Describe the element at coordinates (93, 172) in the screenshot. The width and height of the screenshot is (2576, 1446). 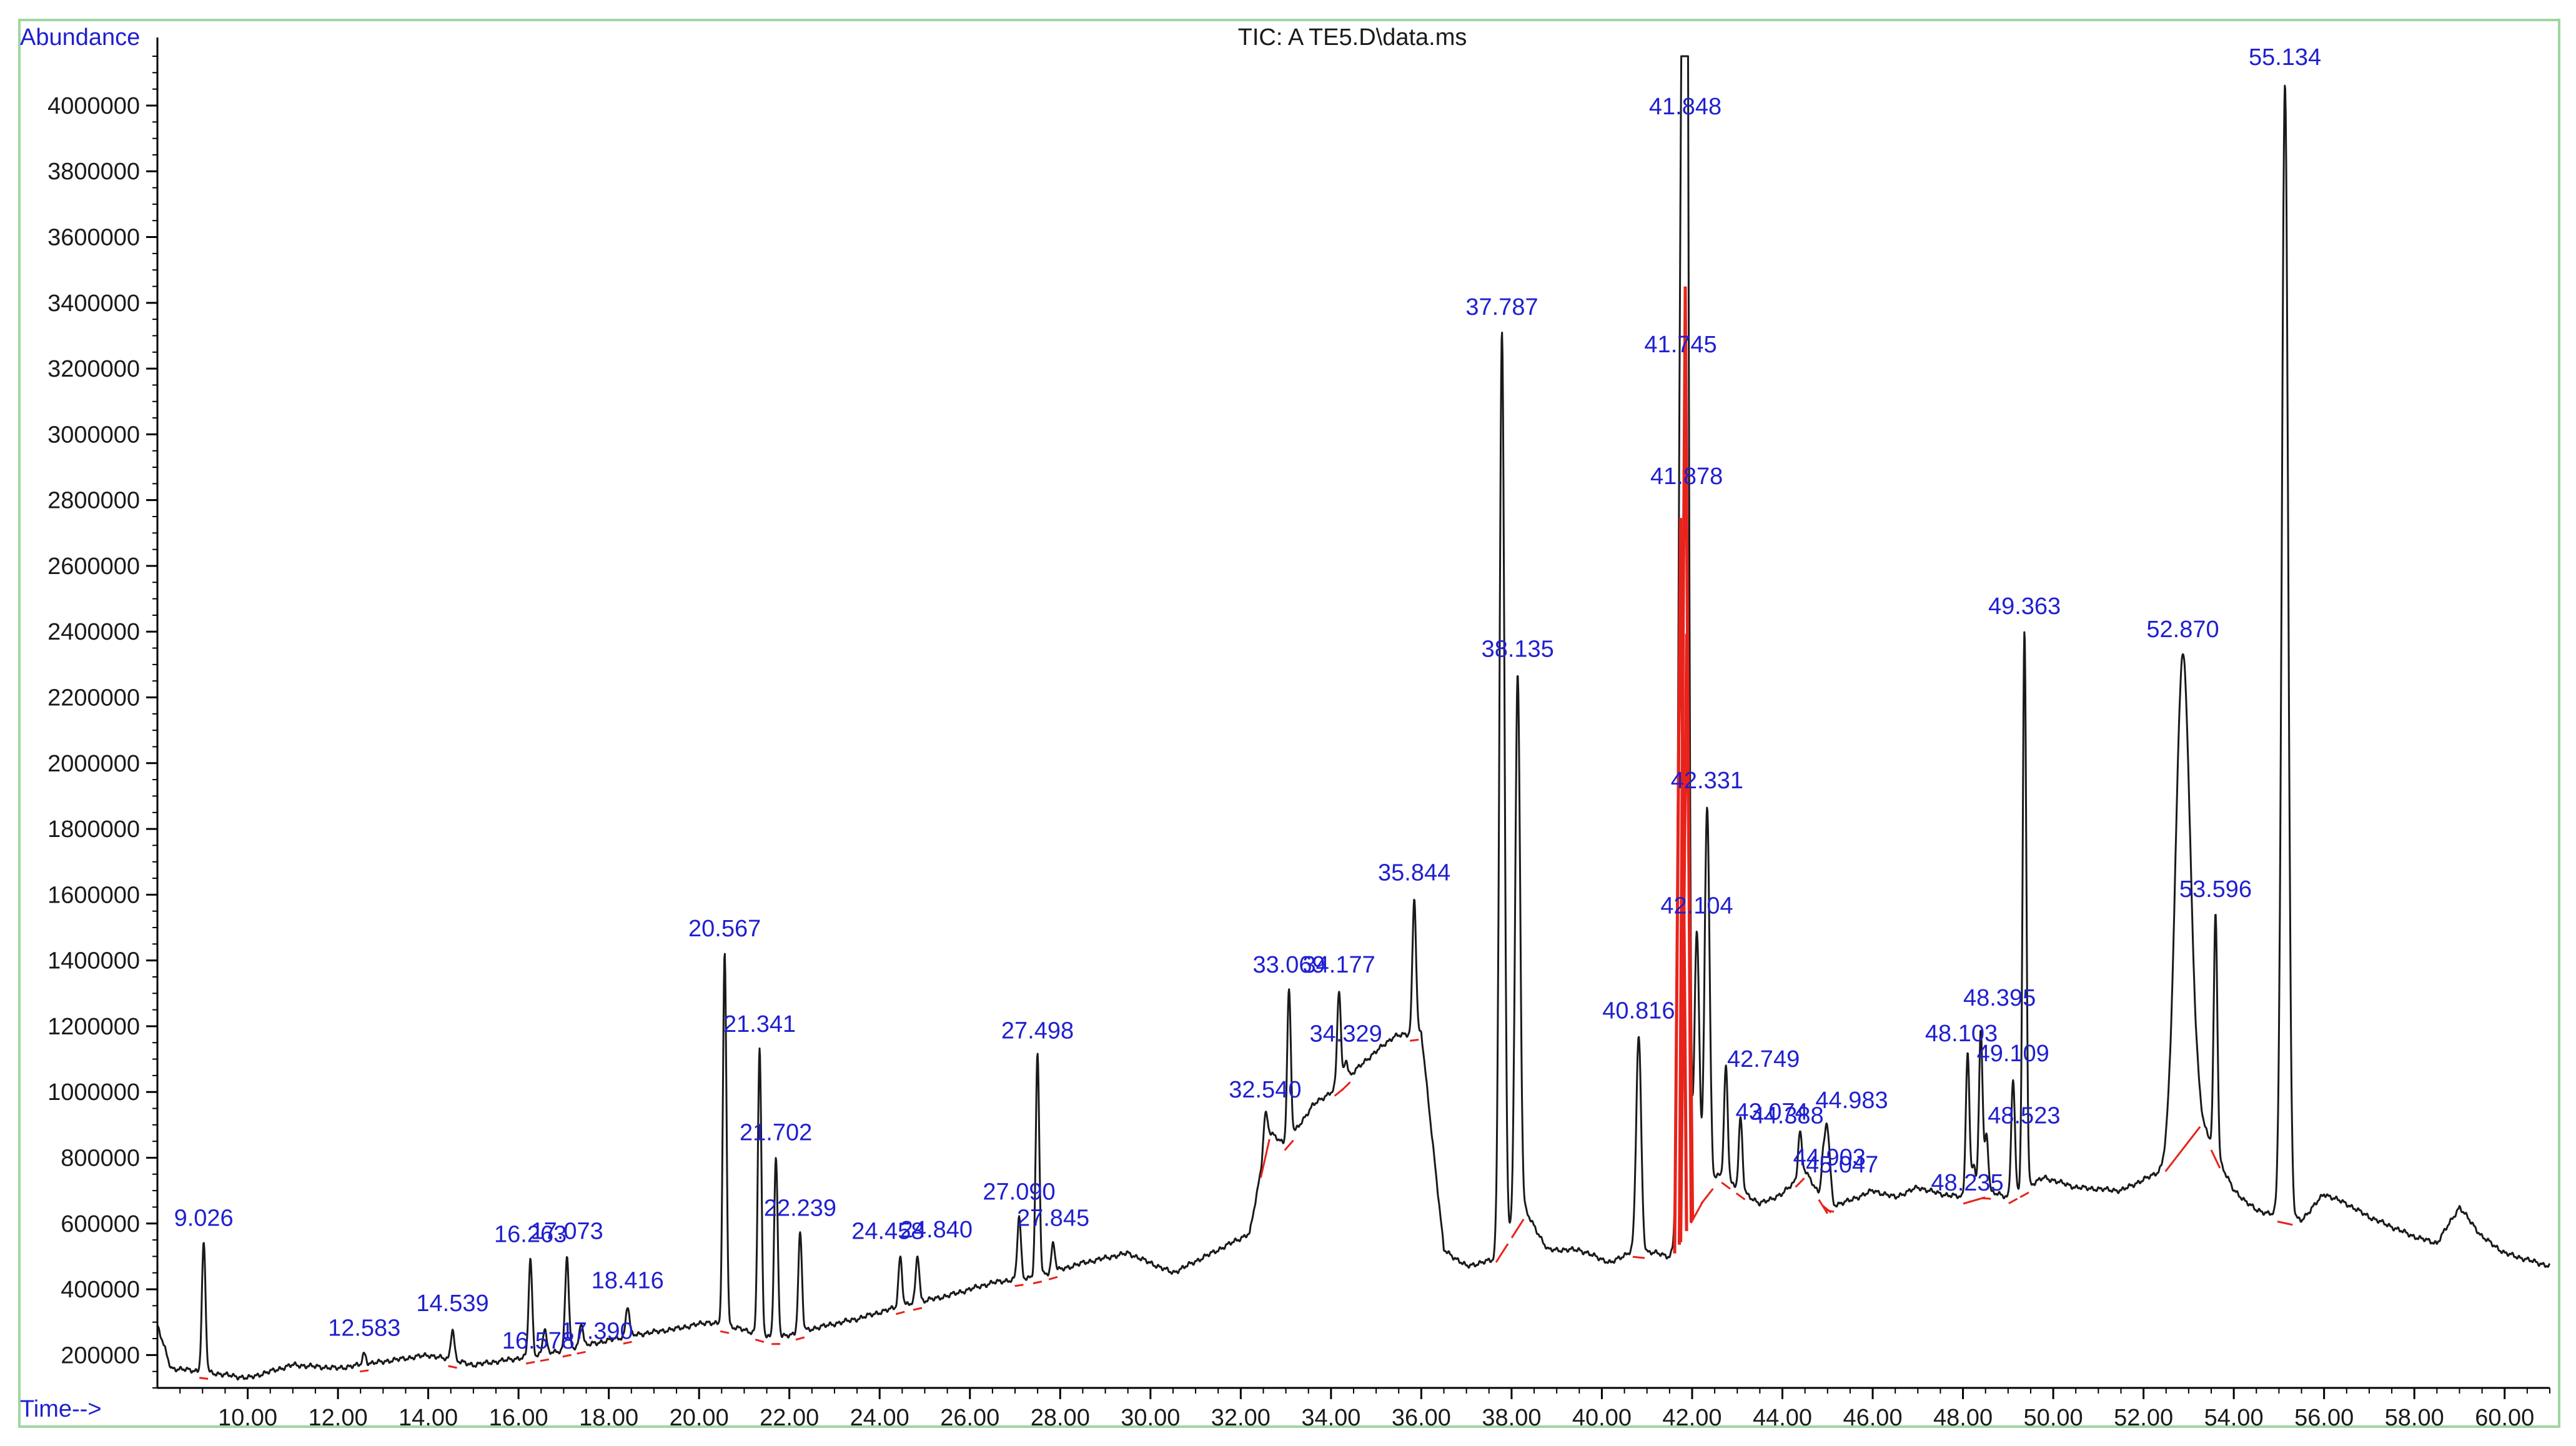
I see `y-tick-label: 3800000` at that location.